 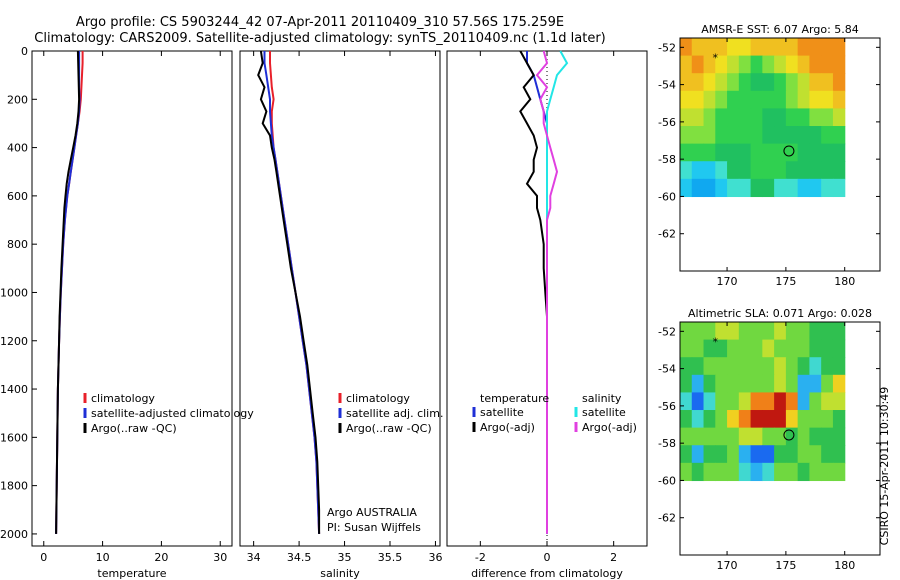 I want to click on argo-position-marker, so click(x=789, y=435).